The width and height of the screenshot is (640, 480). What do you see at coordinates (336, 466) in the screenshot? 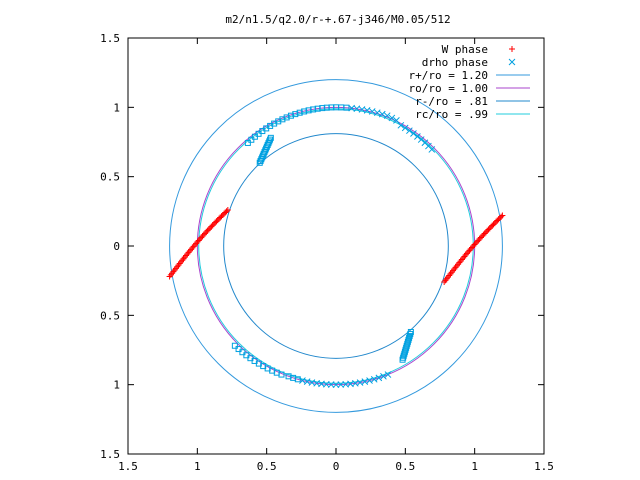
I see `x-tick-label: 0` at bounding box center [336, 466].